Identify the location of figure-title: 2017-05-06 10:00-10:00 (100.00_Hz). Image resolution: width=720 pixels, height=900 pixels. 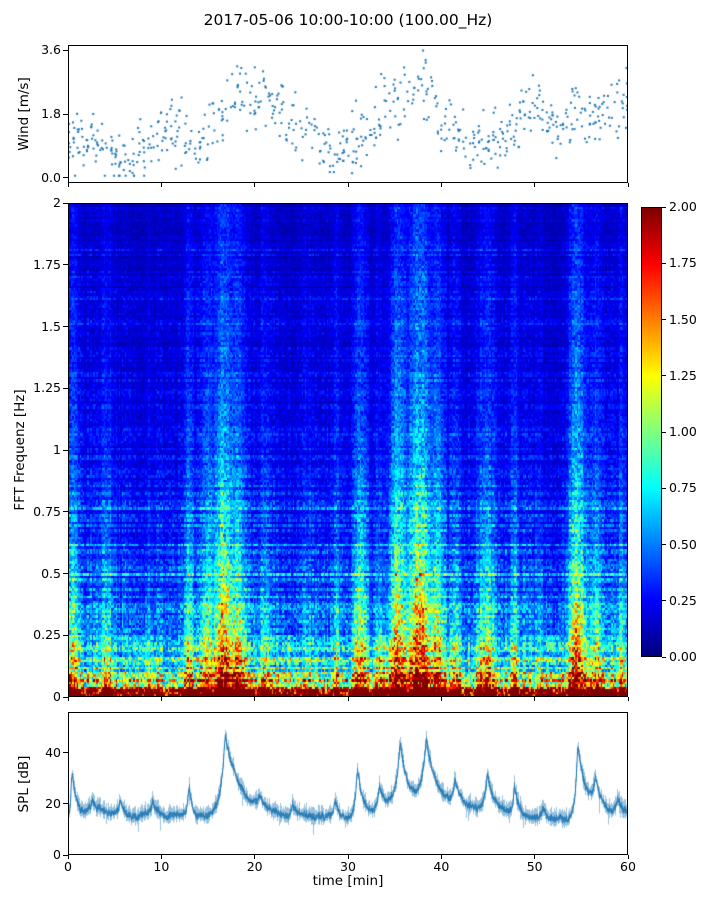
(348, 20).